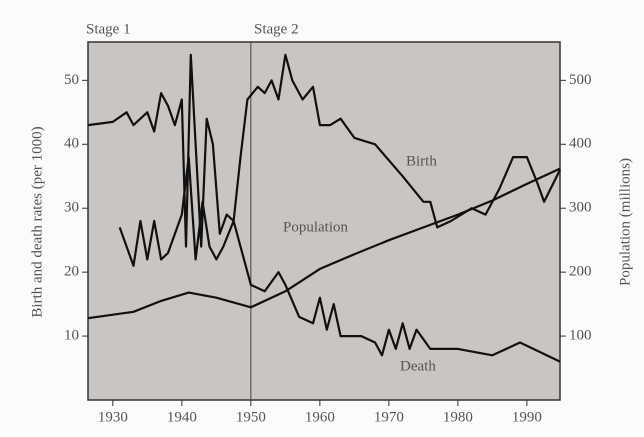 The image size is (644, 437). Describe the element at coordinates (389, 417) in the screenshot. I see `x-tick-label: 1970` at that location.